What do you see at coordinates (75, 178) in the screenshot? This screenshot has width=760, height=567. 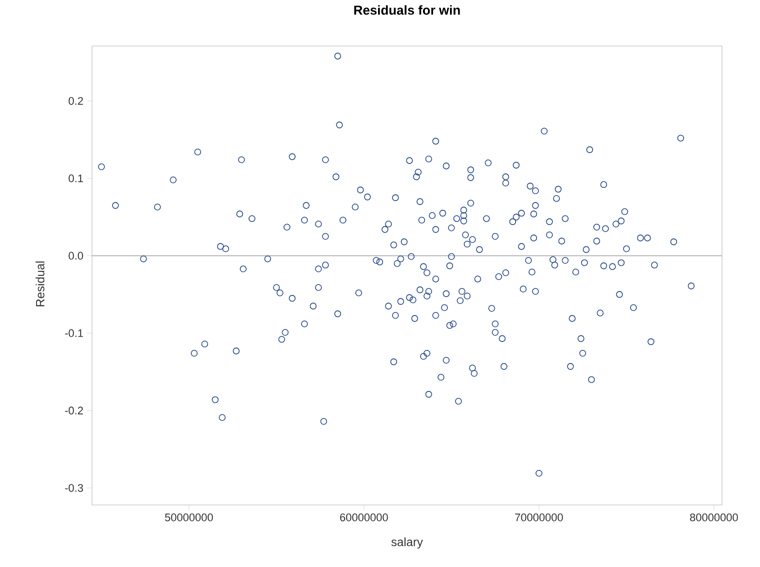 I see `y-tick-label: 0.1` at bounding box center [75, 178].